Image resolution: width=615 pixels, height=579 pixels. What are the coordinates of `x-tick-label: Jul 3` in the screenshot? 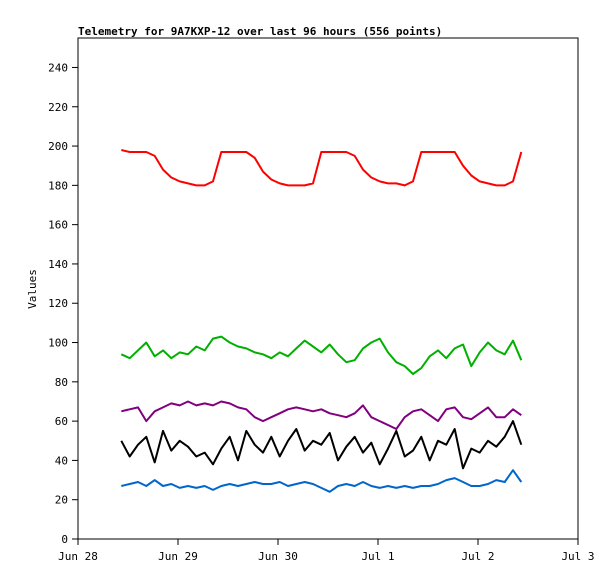 It's located at (577, 556).